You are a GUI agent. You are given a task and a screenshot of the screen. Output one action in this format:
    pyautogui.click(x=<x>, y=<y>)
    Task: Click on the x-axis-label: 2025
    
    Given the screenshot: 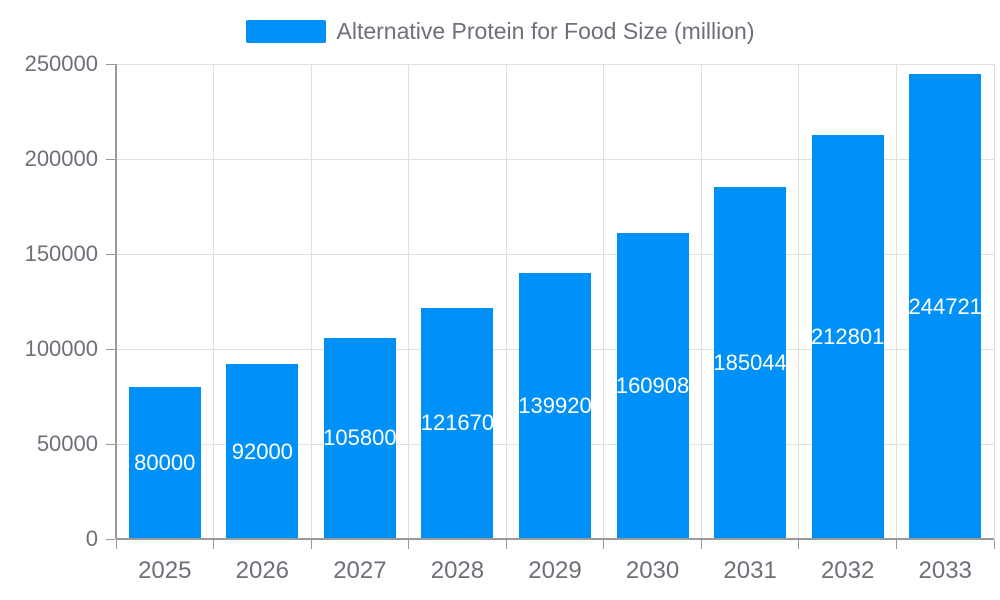 What is the action you would take?
    pyautogui.click(x=165, y=570)
    